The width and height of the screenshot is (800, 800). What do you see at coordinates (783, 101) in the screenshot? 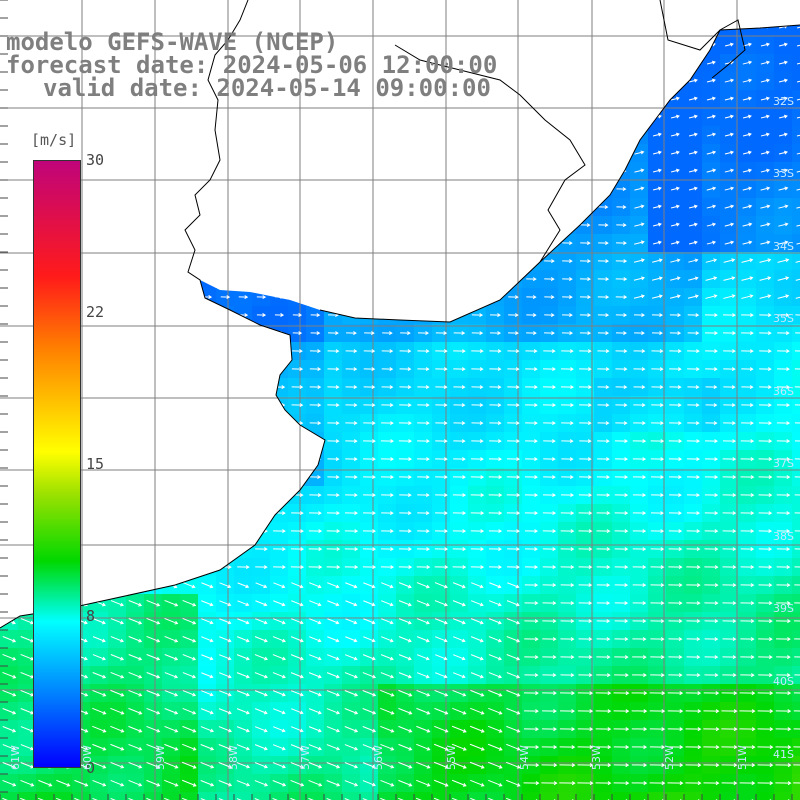
I see `latitude-label: 32S` at bounding box center [783, 101].